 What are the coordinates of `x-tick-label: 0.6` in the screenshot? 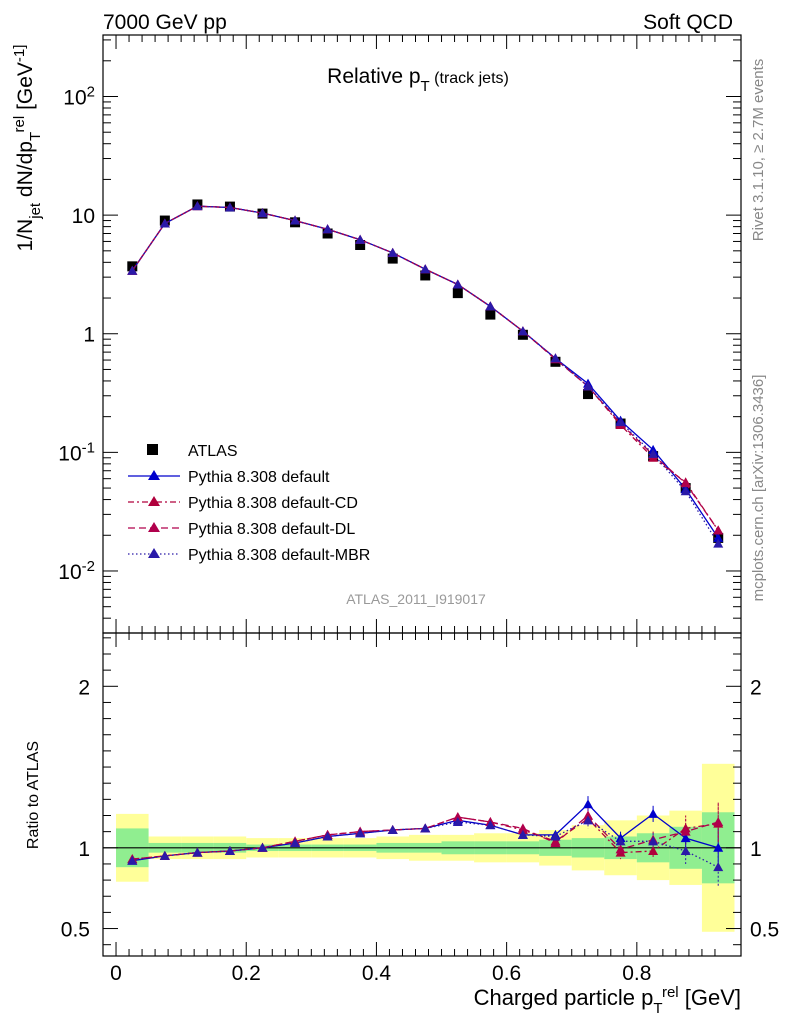 It's located at (506, 973).